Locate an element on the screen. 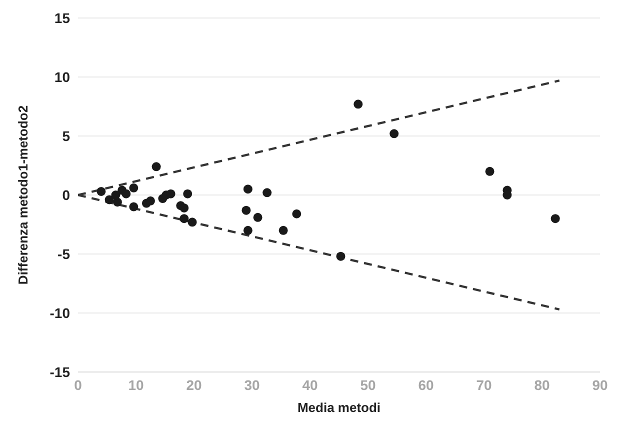 This screenshot has width=623, height=425. x-tick-label: 20 is located at coordinates (194, 384).